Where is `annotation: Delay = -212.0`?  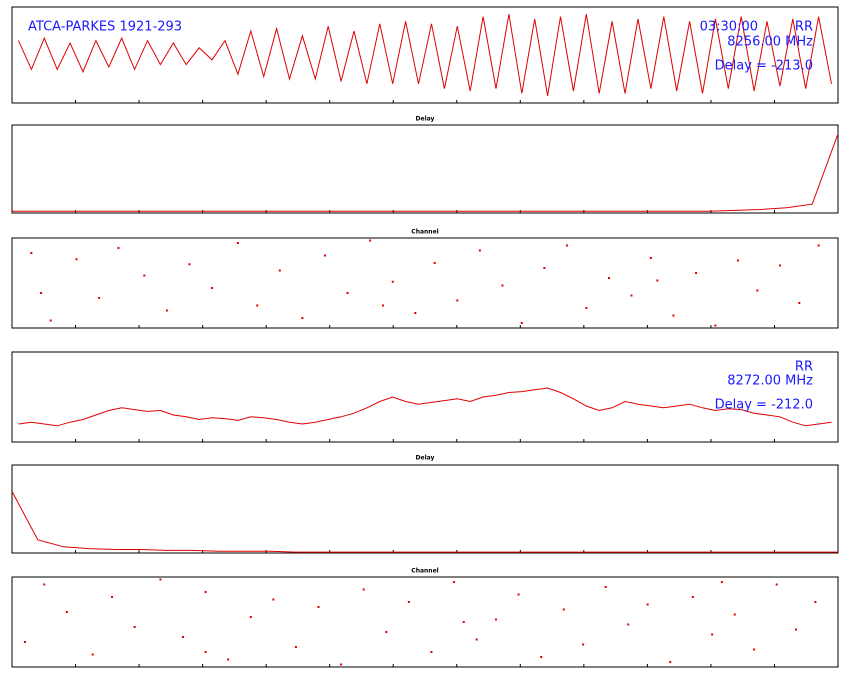 annotation: Delay = -212.0 is located at coordinates (764, 405).